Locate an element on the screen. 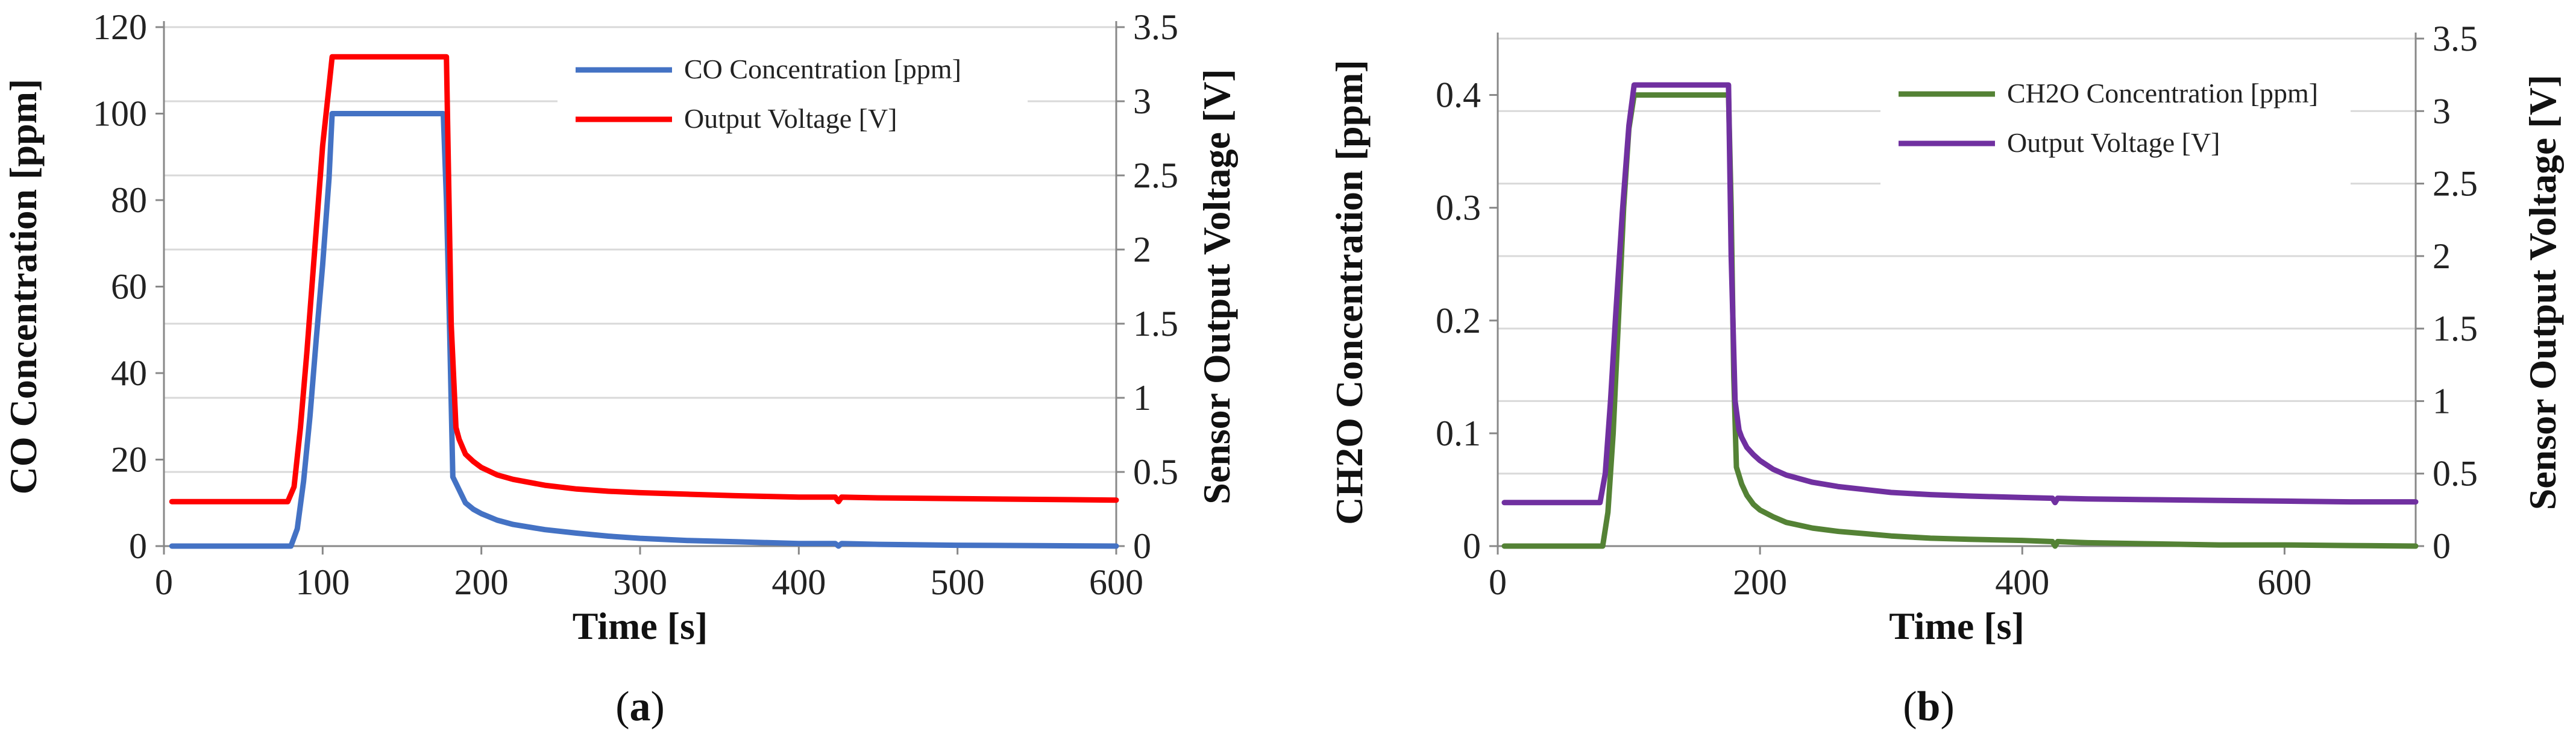  y-tick-label: 60 is located at coordinates (129, 287).